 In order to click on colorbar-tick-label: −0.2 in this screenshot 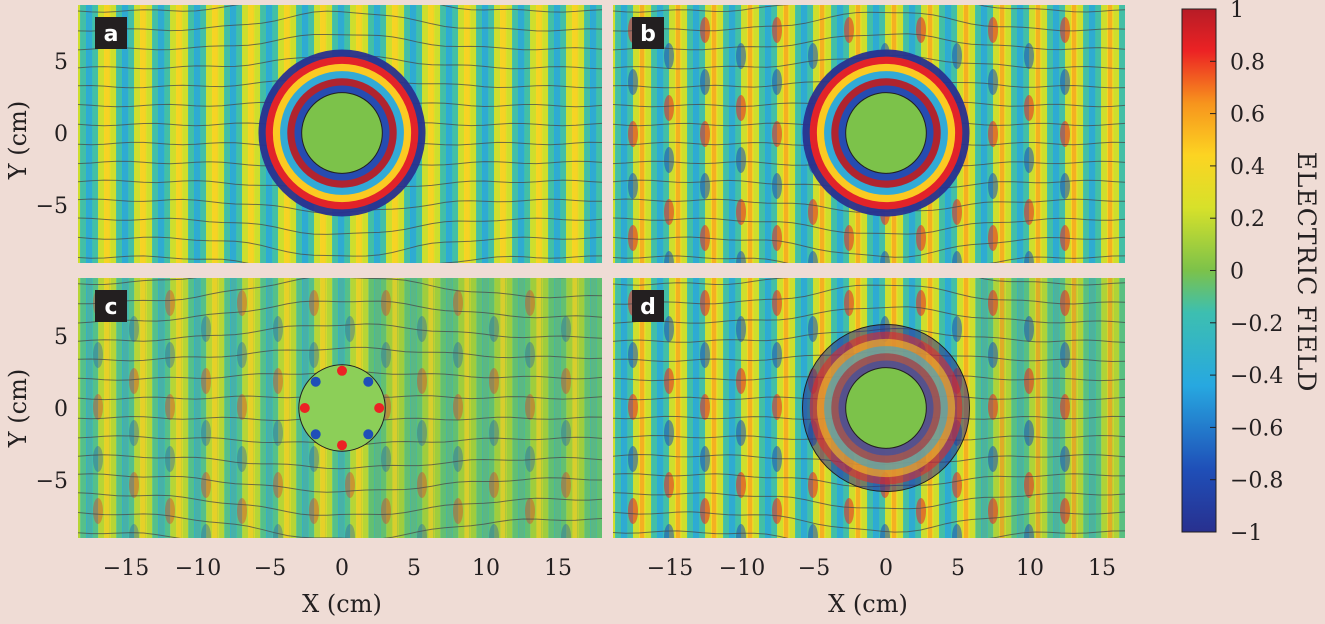, I will do `click(1256, 324)`.